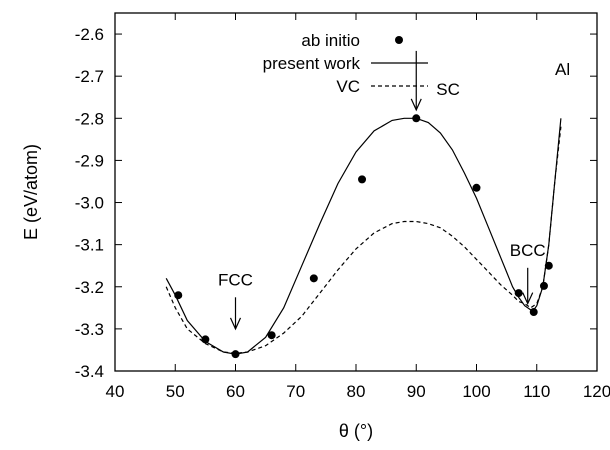 The height and width of the screenshot is (450, 610). Describe the element at coordinates (235, 279) in the screenshot. I see `annotation-label-fcc: FCC` at that location.